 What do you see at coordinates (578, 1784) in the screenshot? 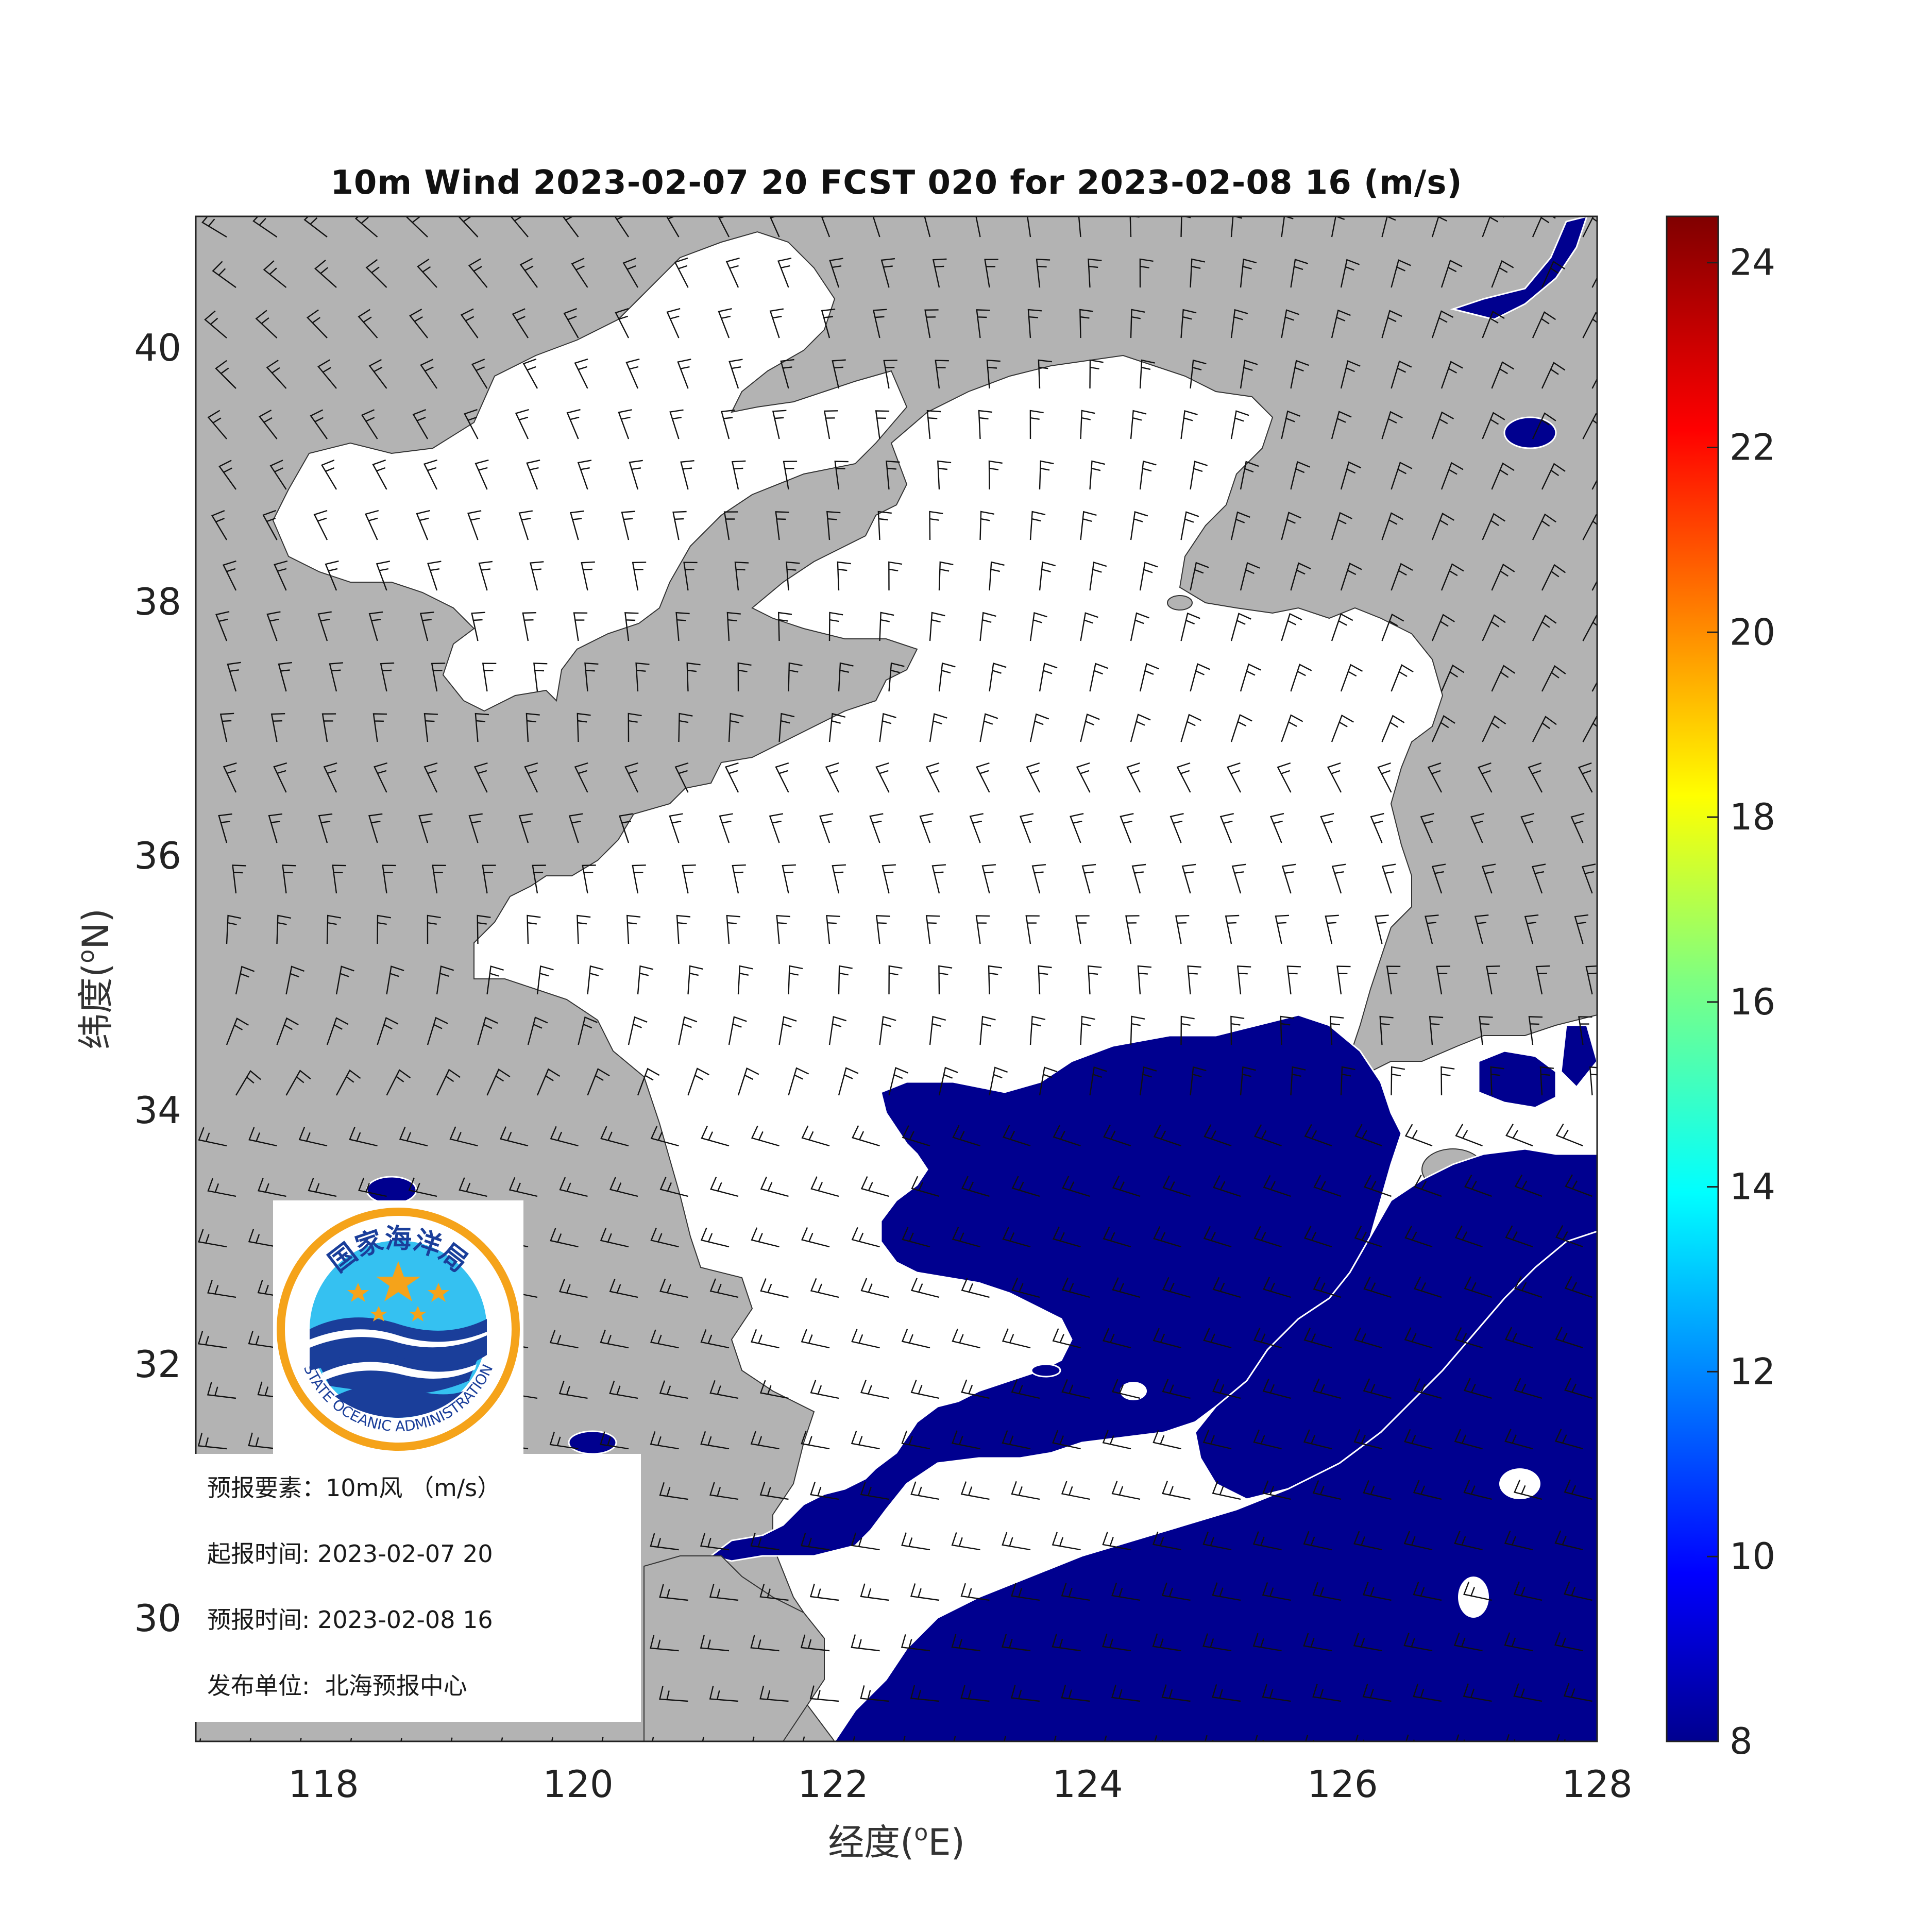
I see `x-tick-label: 120` at bounding box center [578, 1784].